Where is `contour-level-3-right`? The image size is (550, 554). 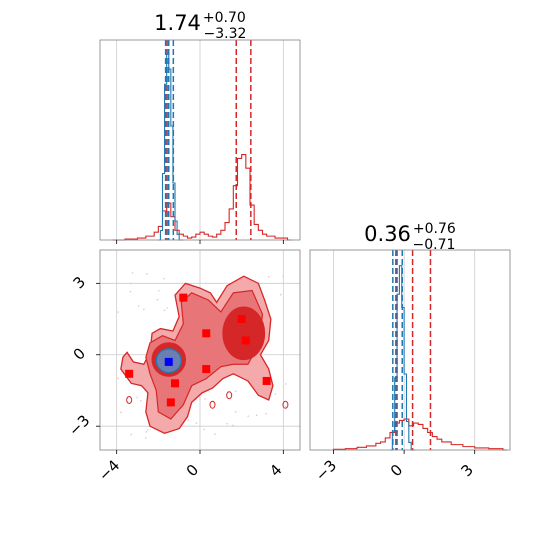
contour-level-3-right is located at coordinates (244, 333).